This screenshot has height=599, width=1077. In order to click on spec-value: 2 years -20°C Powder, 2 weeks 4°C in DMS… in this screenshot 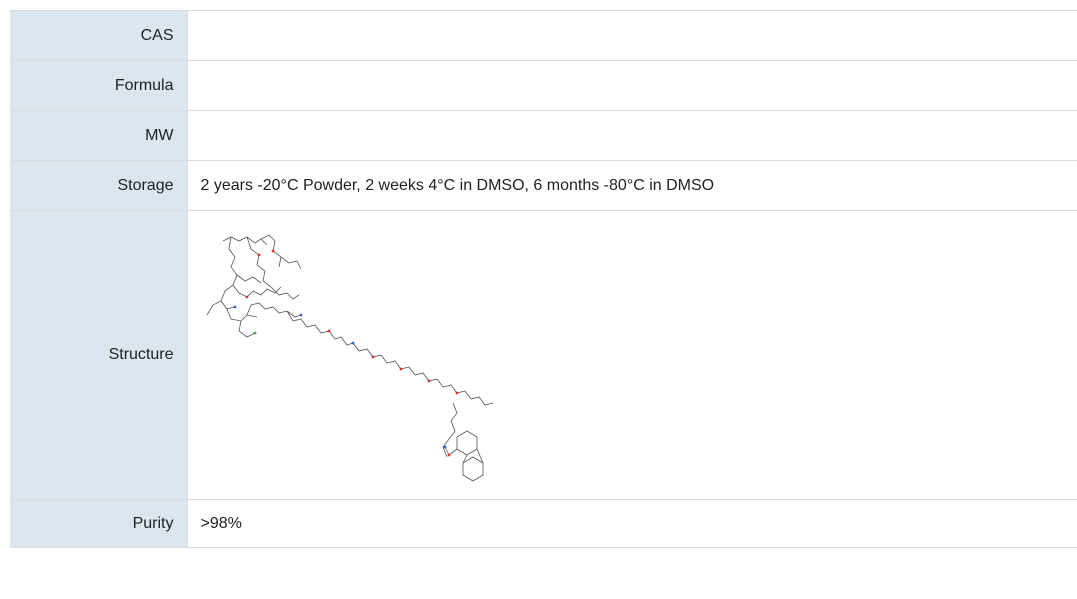, I will do `click(632, 185)`.